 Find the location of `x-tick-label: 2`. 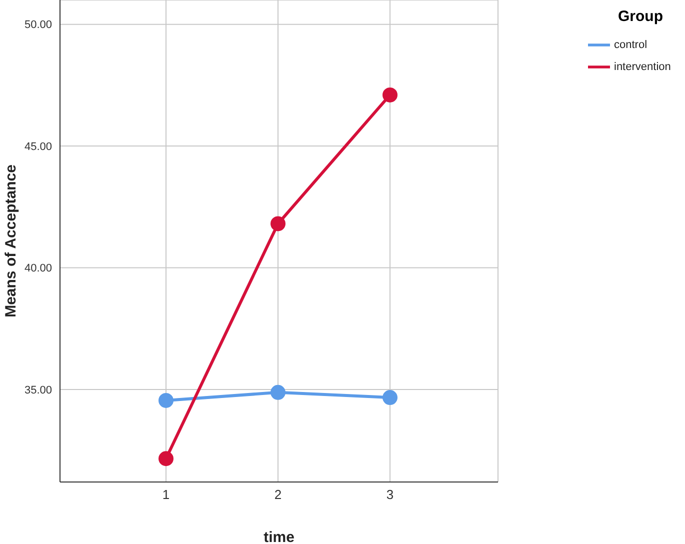

x-tick-label: 2 is located at coordinates (278, 494).